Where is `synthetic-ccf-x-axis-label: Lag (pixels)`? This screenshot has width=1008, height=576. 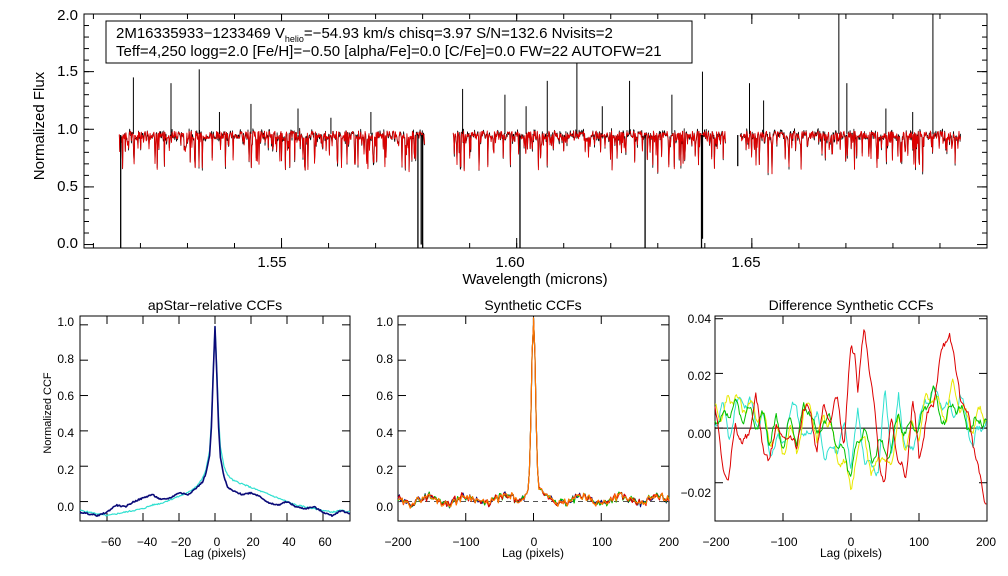
synthetic-ccf-x-axis-label: Lag (pixels) is located at coordinates (533, 553).